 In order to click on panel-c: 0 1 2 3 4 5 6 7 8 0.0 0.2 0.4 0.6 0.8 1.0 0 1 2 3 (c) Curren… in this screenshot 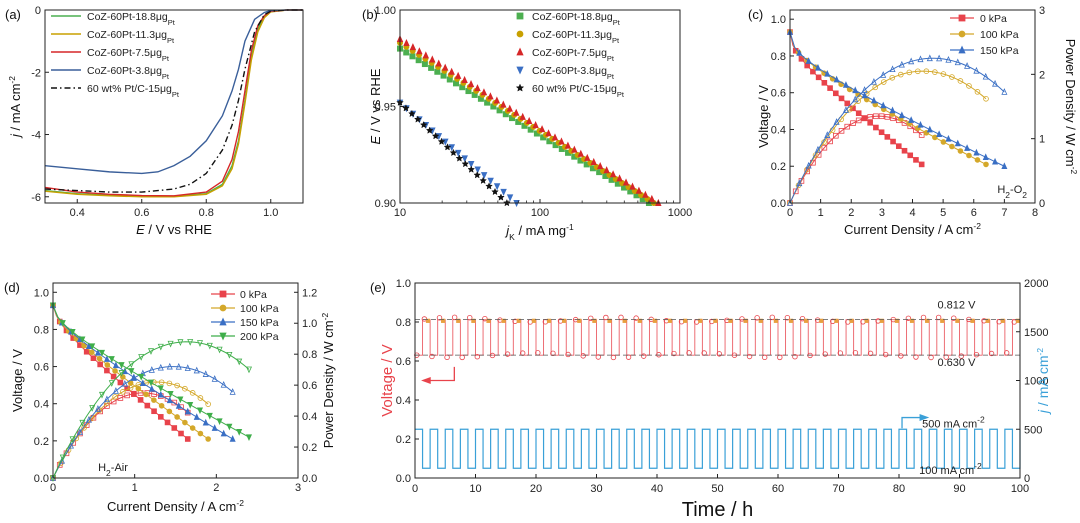, I will do `click(913, 121)`.